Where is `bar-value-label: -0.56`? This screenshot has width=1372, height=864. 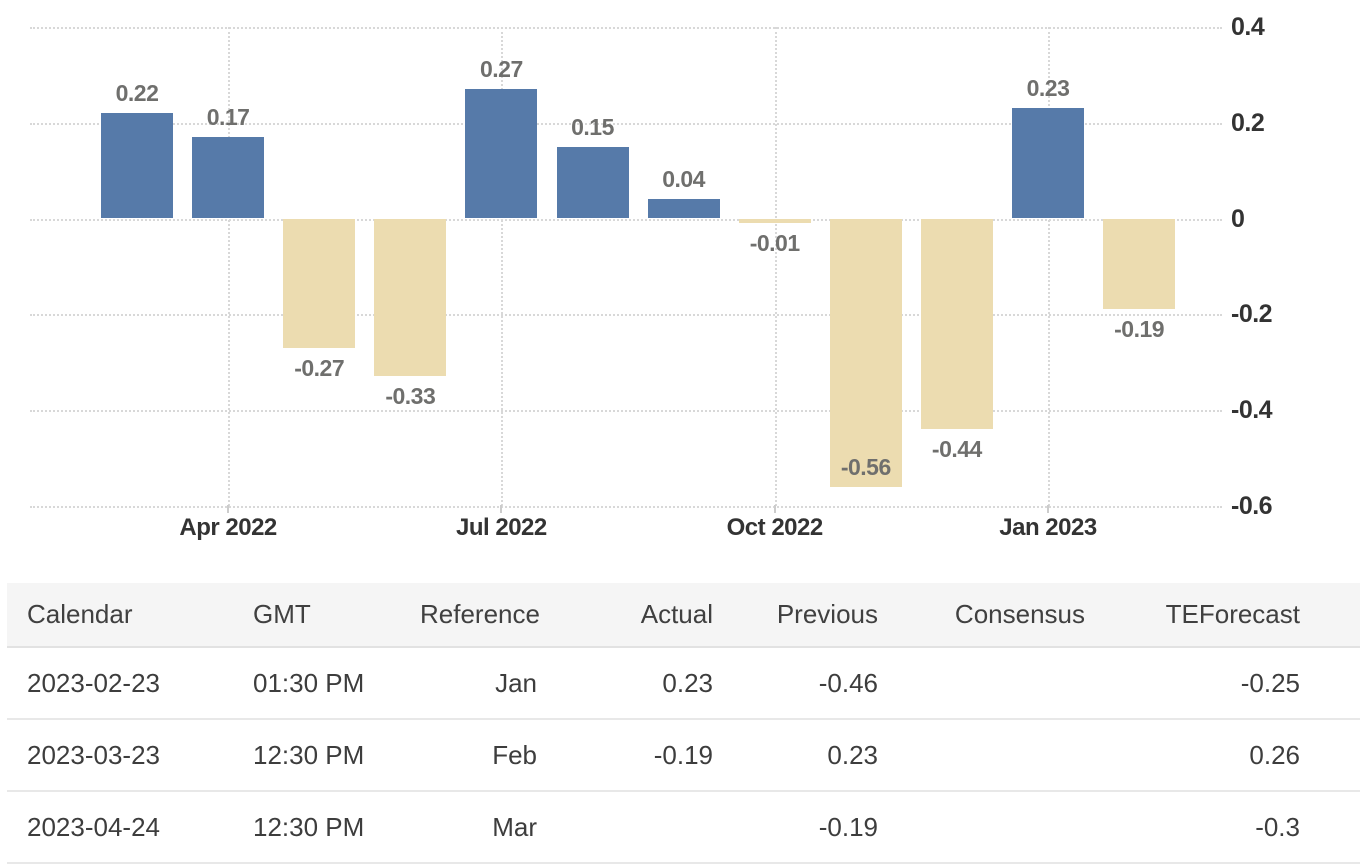 bar-value-label: -0.56 is located at coordinates (865, 466).